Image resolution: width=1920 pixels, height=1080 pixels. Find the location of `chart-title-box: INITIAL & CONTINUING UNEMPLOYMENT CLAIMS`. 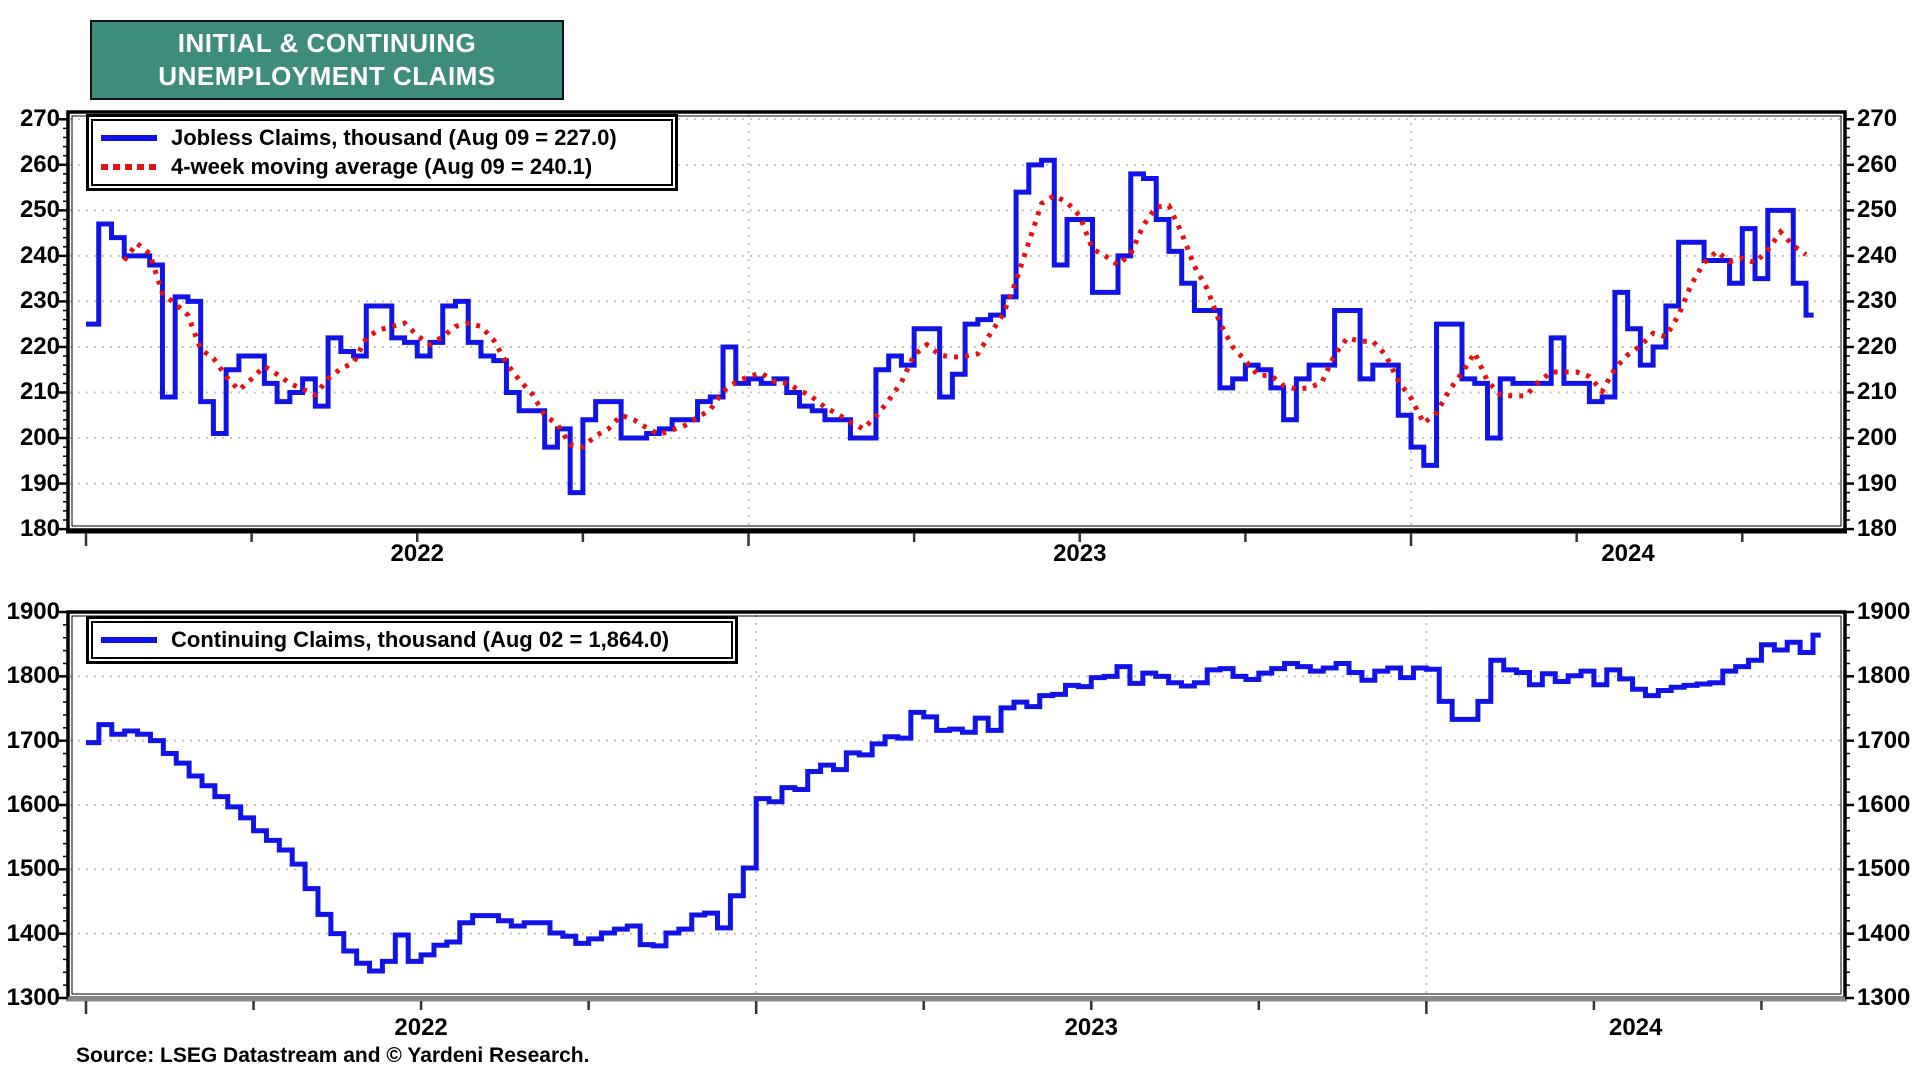

chart-title-box: INITIAL & CONTINUING UNEMPLOYMENT CLAIMS is located at coordinates (327, 60).